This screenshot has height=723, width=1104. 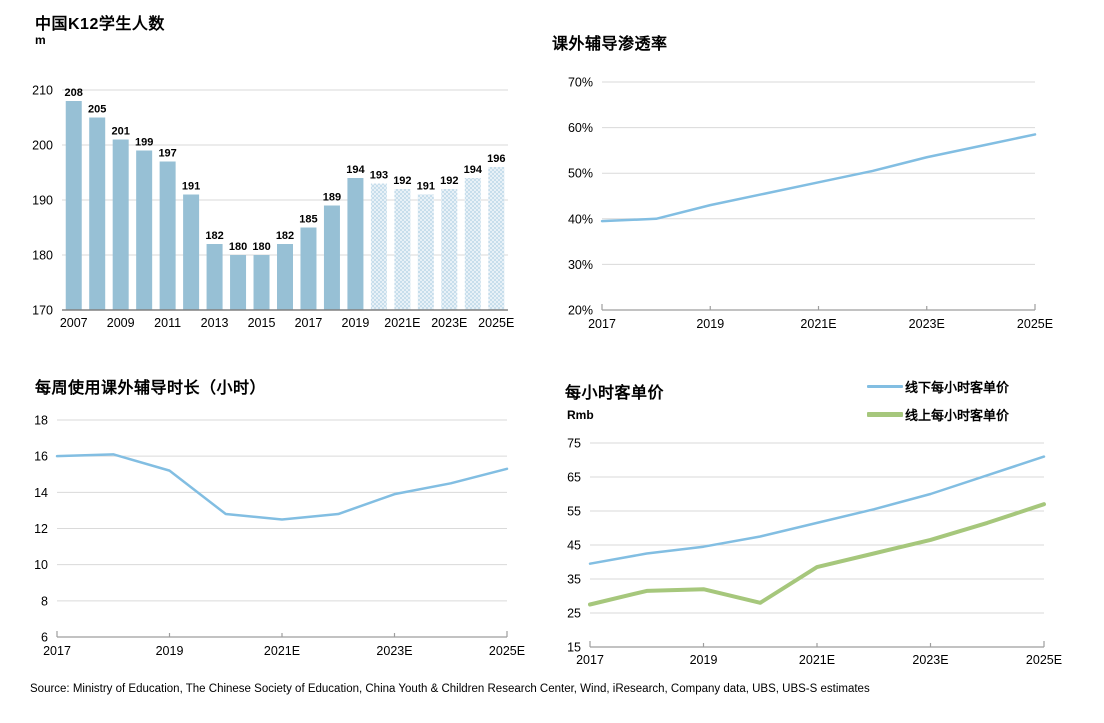 What do you see at coordinates (42, 201) in the screenshot?
I see `y-tick-label: 190` at bounding box center [42, 201].